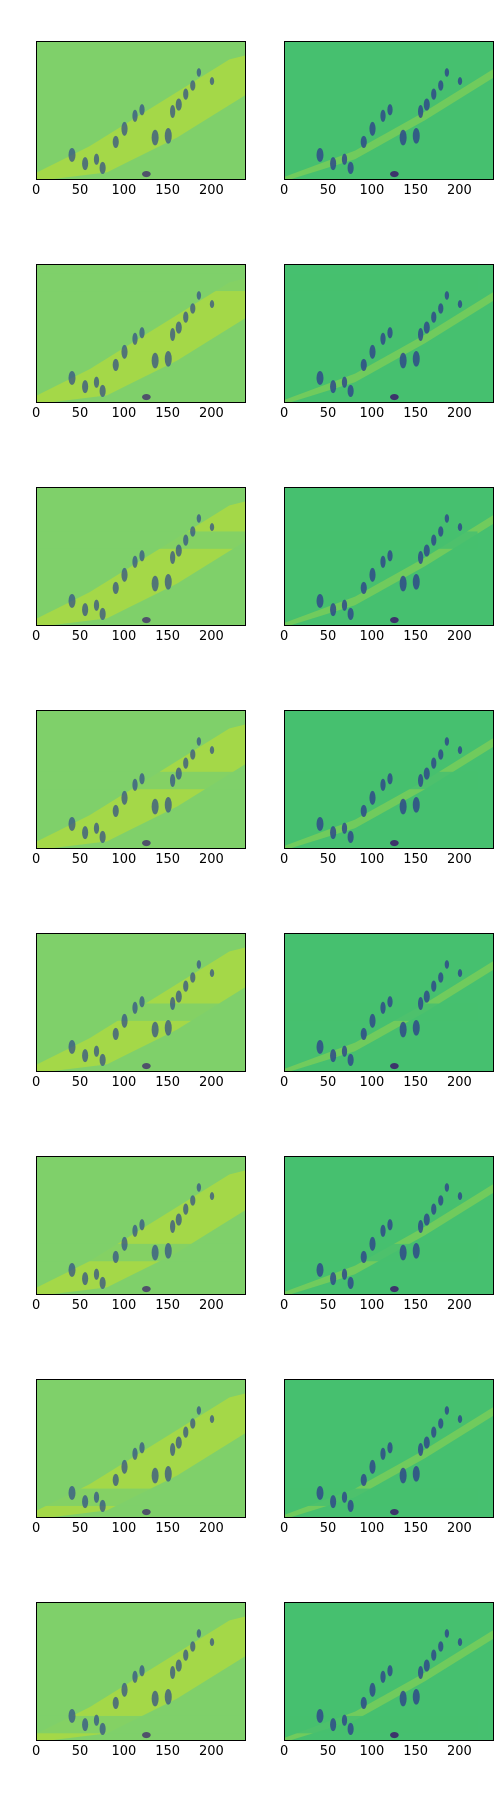 The width and height of the screenshot is (500, 1800). I want to click on x-tick-label: 200, so click(211, 190).